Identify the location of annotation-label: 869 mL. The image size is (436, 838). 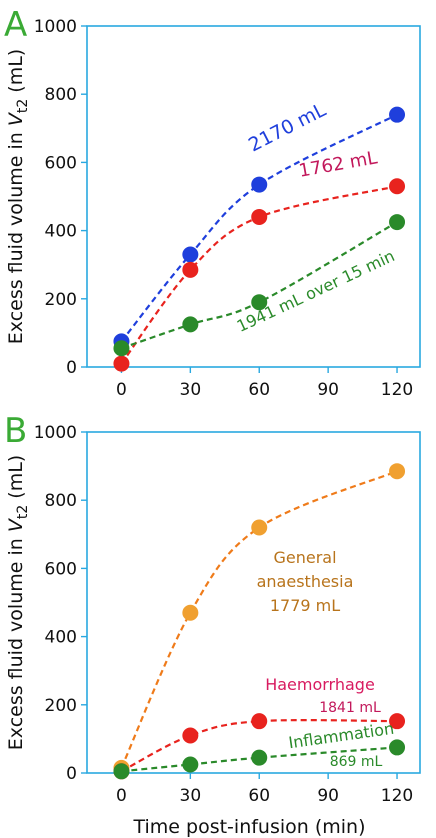
(356, 762).